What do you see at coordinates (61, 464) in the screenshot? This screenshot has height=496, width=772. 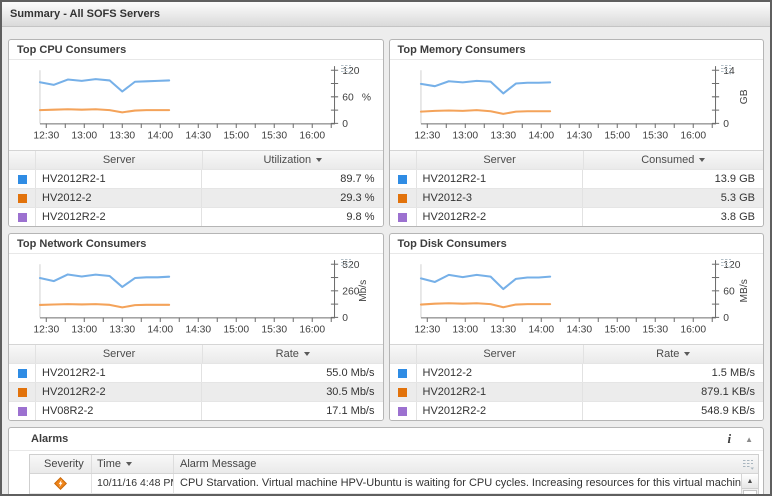 I see `alarms-col-severity: Severity` at bounding box center [61, 464].